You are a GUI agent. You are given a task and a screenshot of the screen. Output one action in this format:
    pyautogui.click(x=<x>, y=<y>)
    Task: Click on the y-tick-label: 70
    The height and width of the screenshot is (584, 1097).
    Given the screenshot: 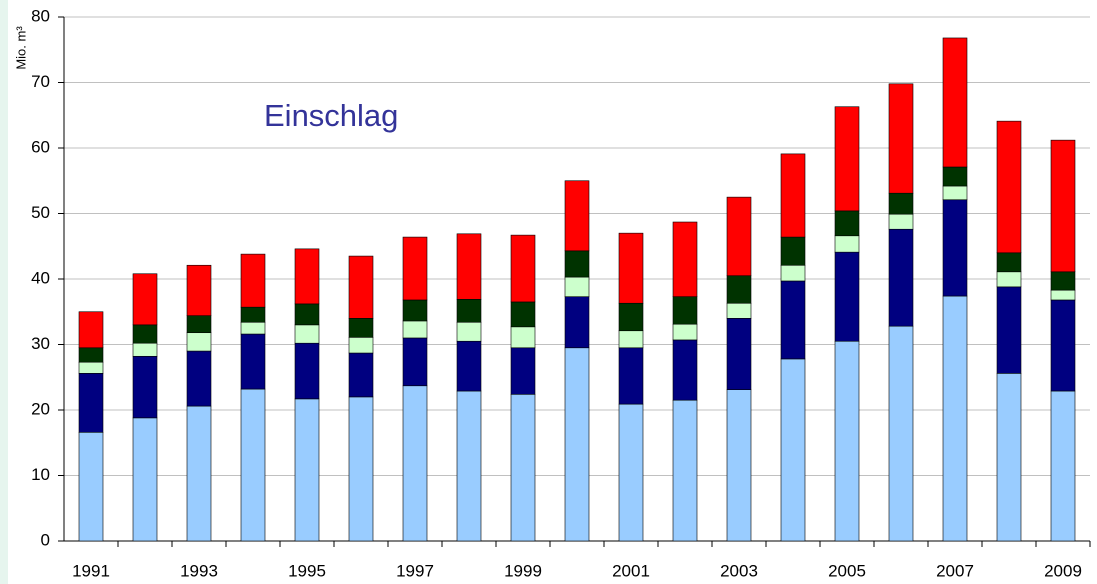 What is the action you would take?
    pyautogui.click(x=40, y=81)
    